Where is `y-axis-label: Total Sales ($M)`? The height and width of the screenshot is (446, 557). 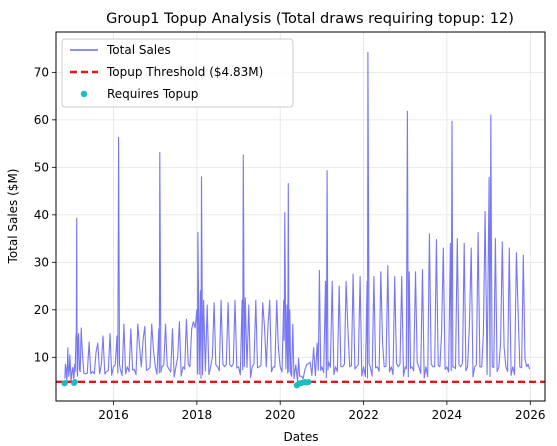
y-axis-label: Total Sales ($M) is located at coordinates (13, 217).